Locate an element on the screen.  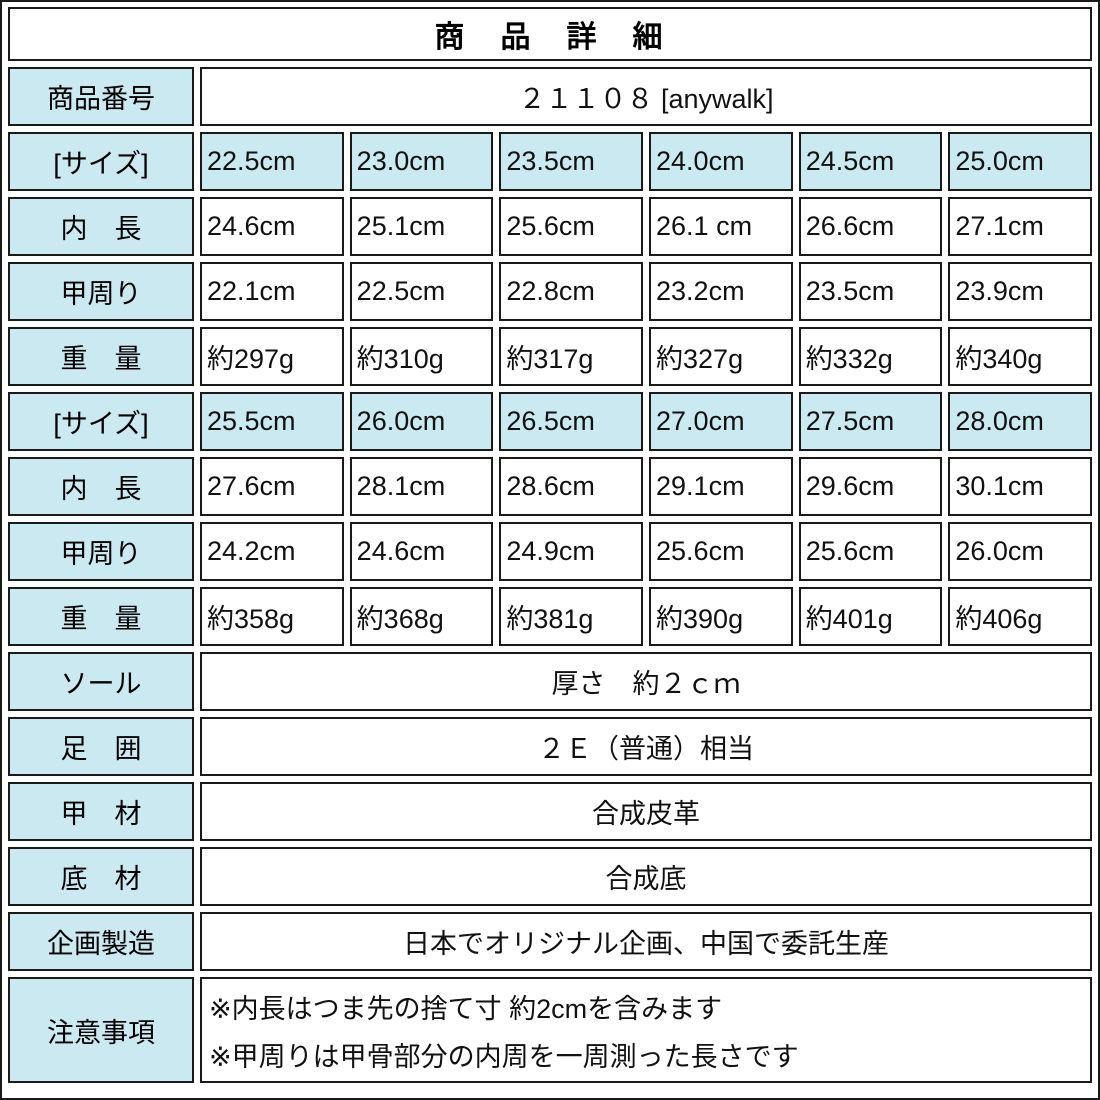
instep-girth-cell: 24.6cm is located at coordinates (421, 551).